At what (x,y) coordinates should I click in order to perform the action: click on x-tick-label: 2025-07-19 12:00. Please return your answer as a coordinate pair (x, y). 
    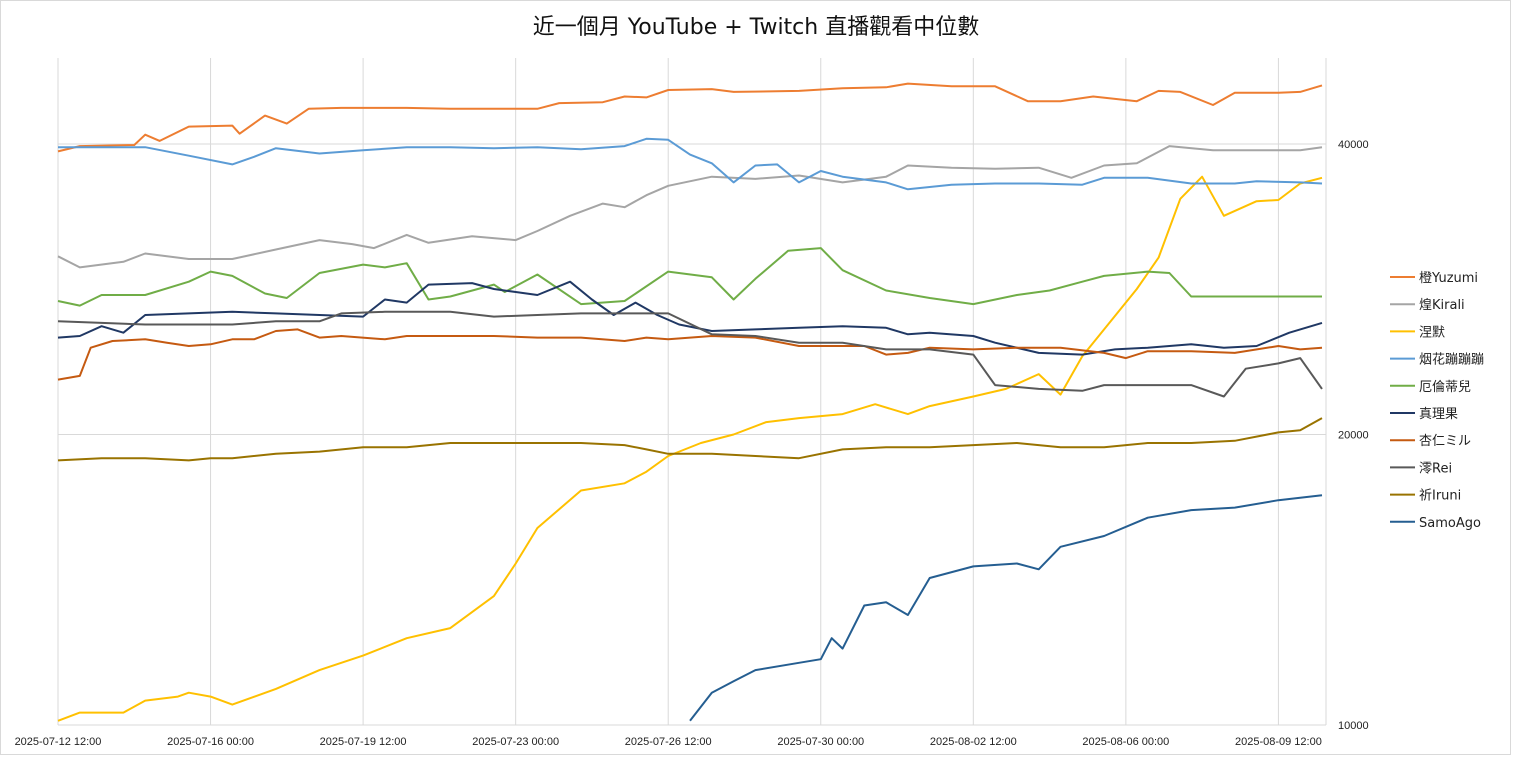
    Looking at the image, I should click on (363, 742).